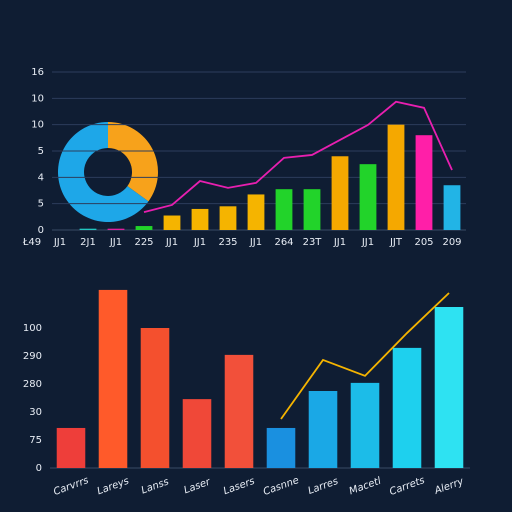  Describe the element at coordinates (323, 486) in the screenshot. I see `x-tick-label: Larres` at that location.